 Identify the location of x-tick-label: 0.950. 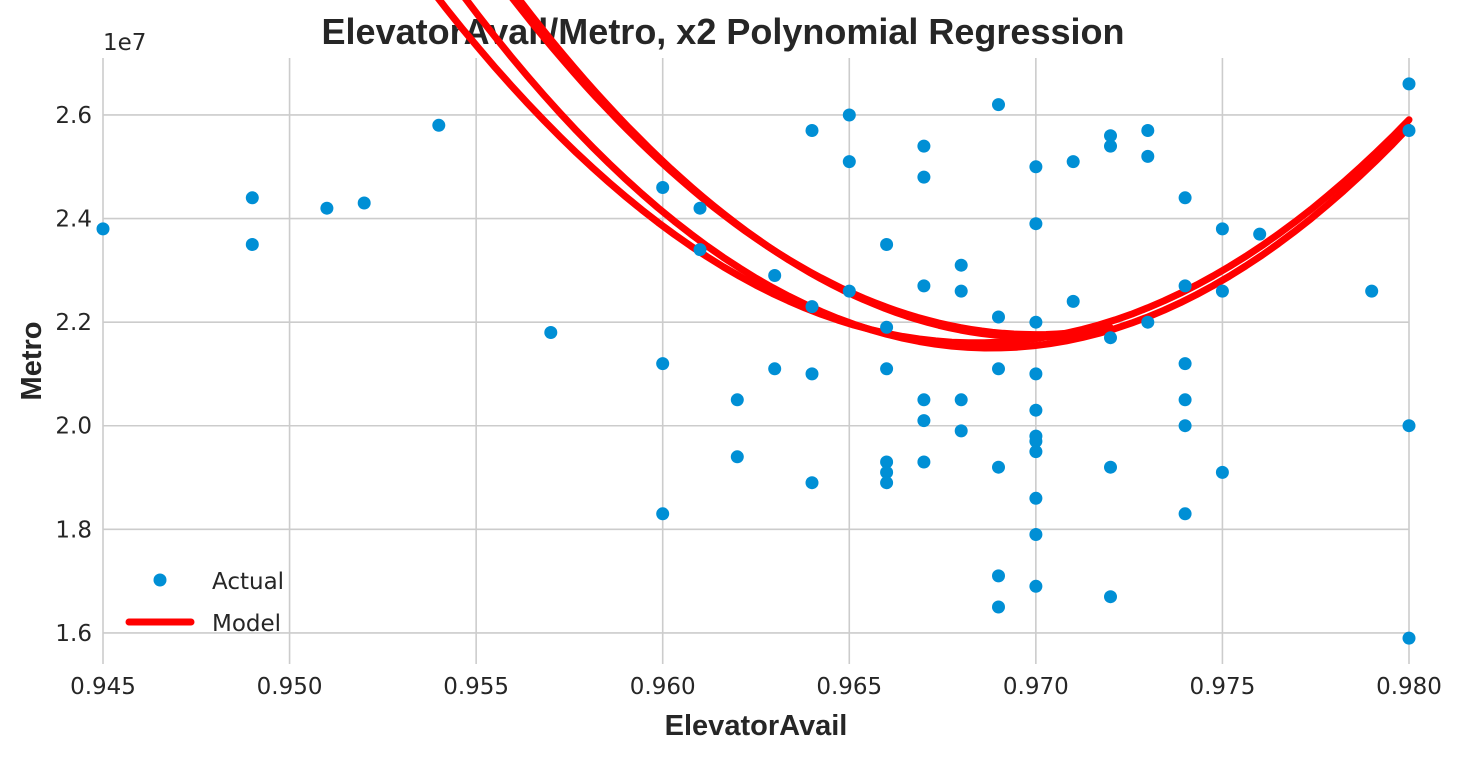
(290, 687).